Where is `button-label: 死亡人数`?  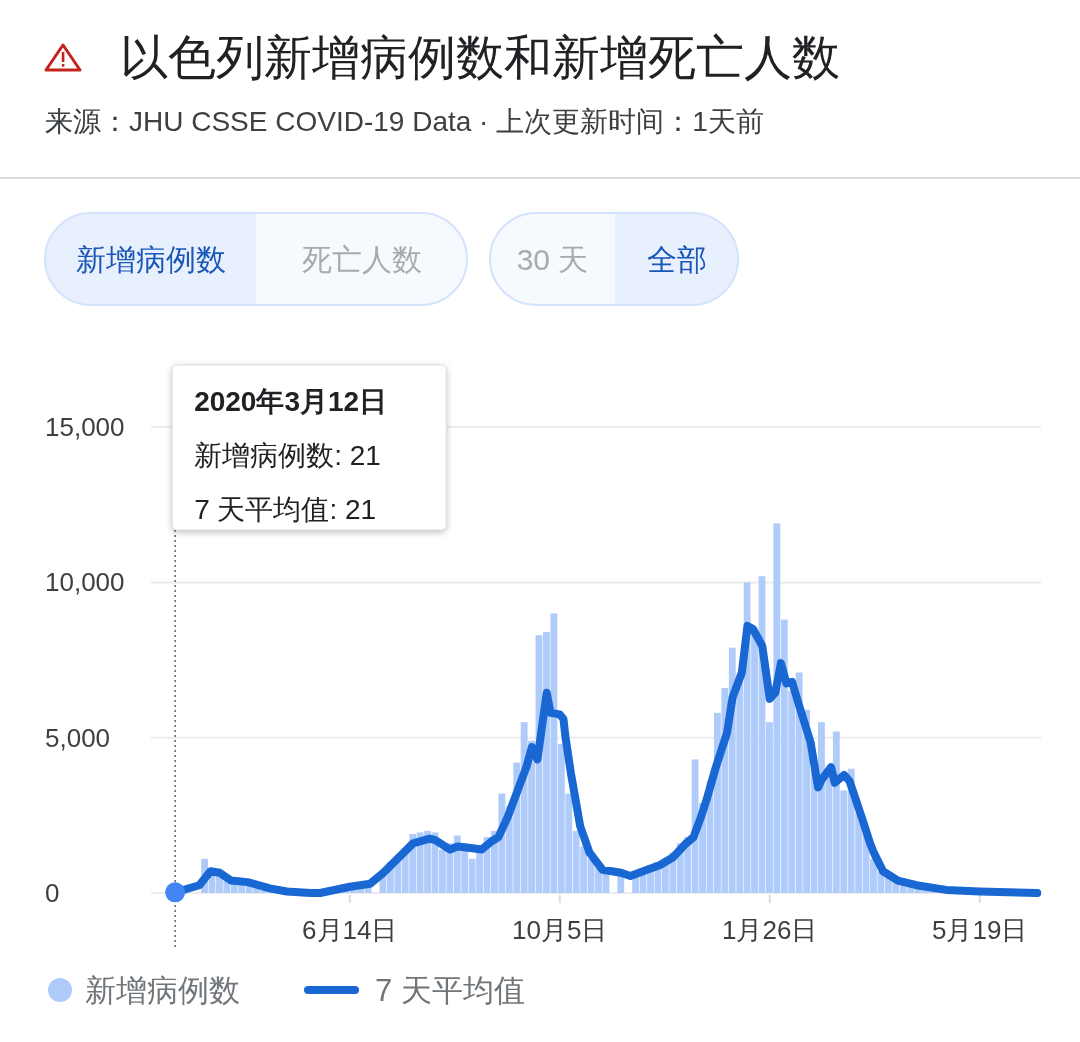
button-label: 死亡人数 is located at coordinates (361, 259).